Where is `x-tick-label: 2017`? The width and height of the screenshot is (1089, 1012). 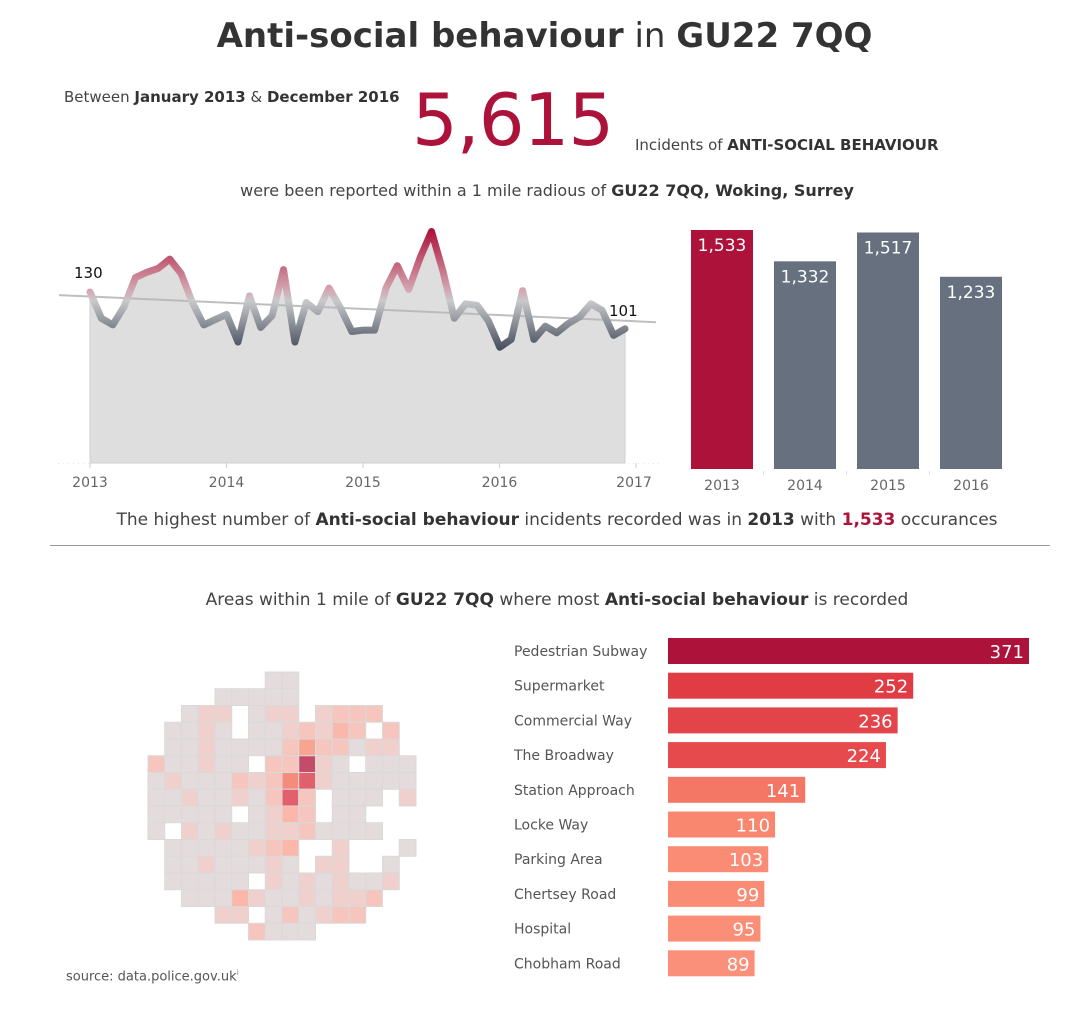 x-tick-label: 2017 is located at coordinates (634, 483).